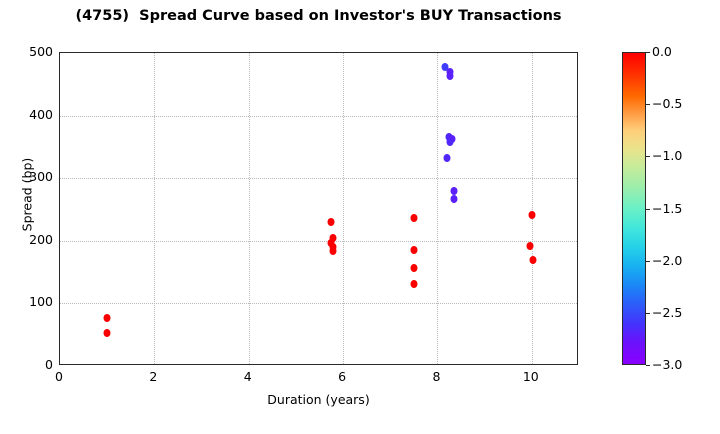 The image size is (720, 434). Describe the element at coordinates (41, 176) in the screenshot. I see `y-tick-label: 300` at that location.